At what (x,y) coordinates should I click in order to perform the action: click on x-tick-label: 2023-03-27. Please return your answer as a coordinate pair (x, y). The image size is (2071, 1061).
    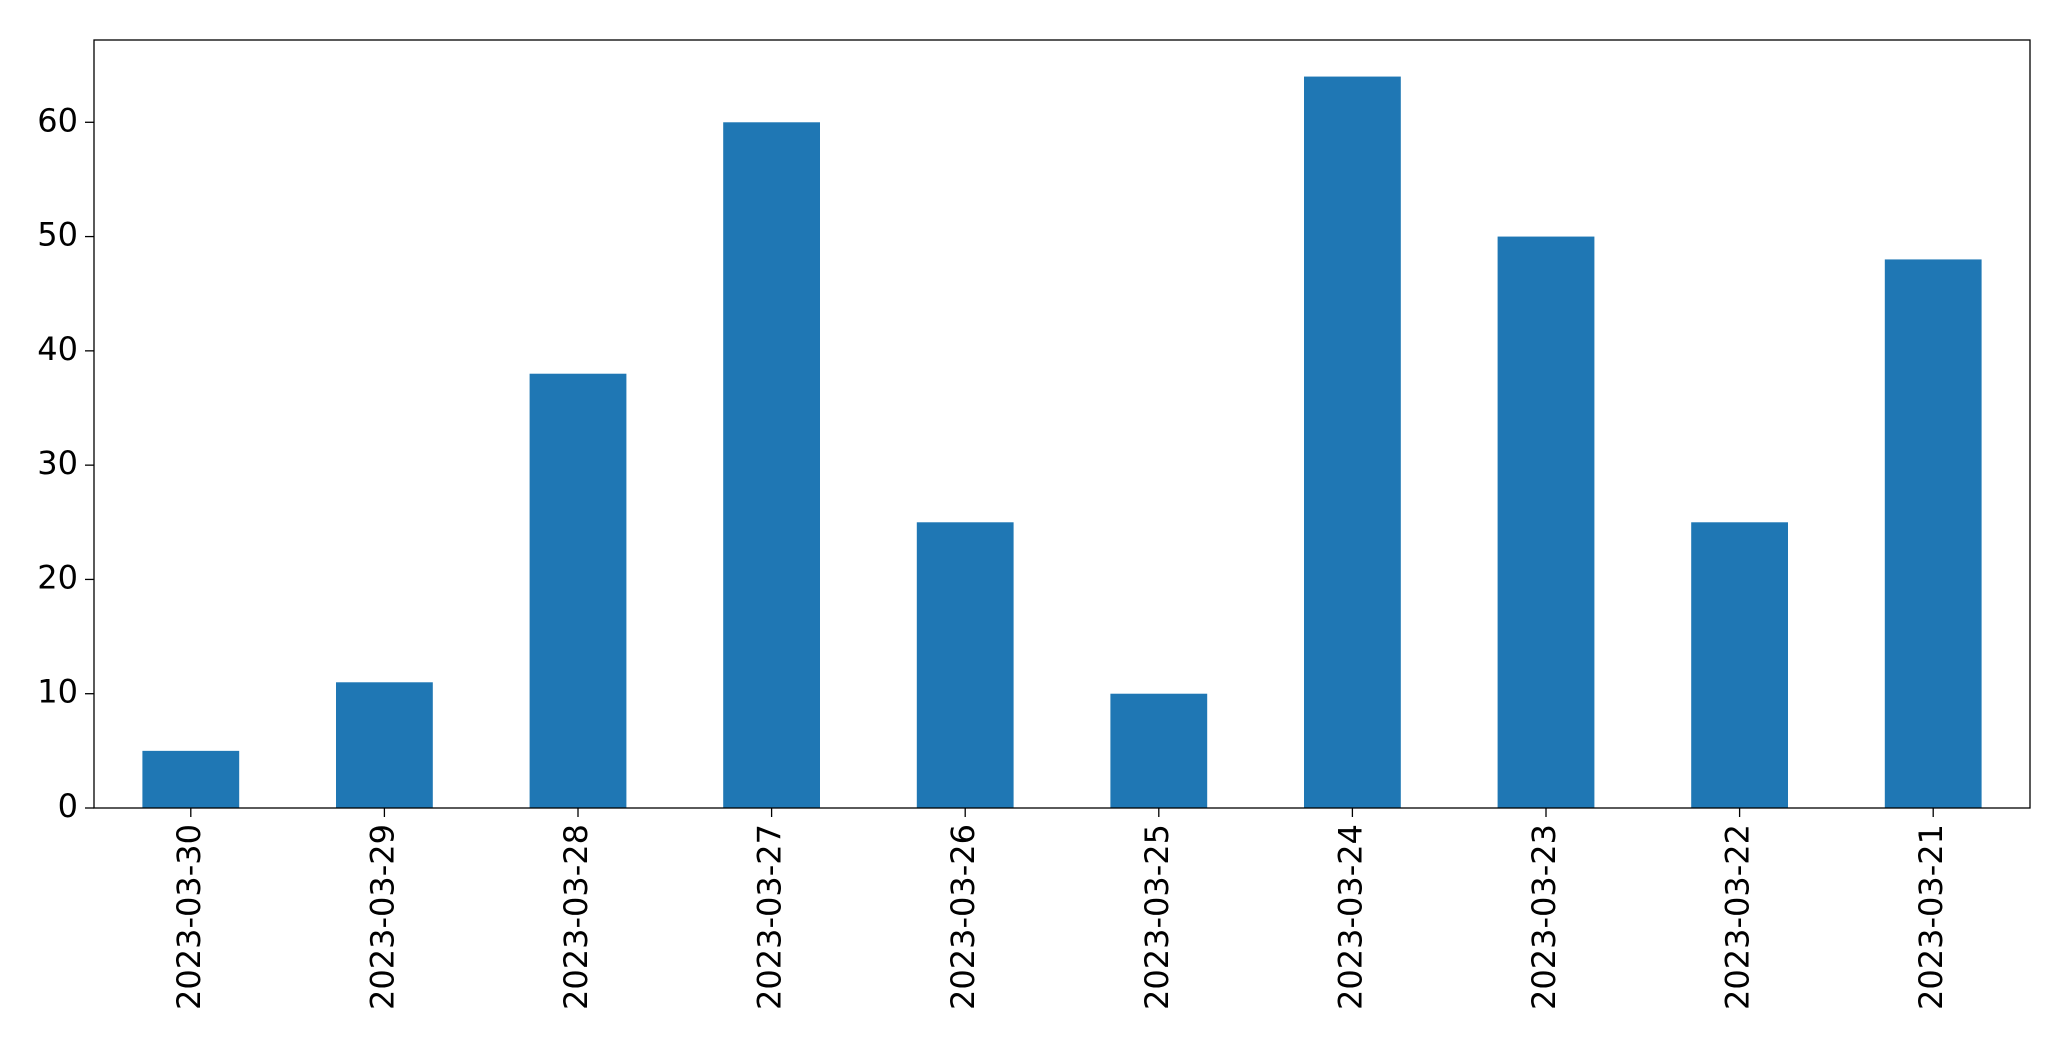
    Looking at the image, I should click on (770, 917).